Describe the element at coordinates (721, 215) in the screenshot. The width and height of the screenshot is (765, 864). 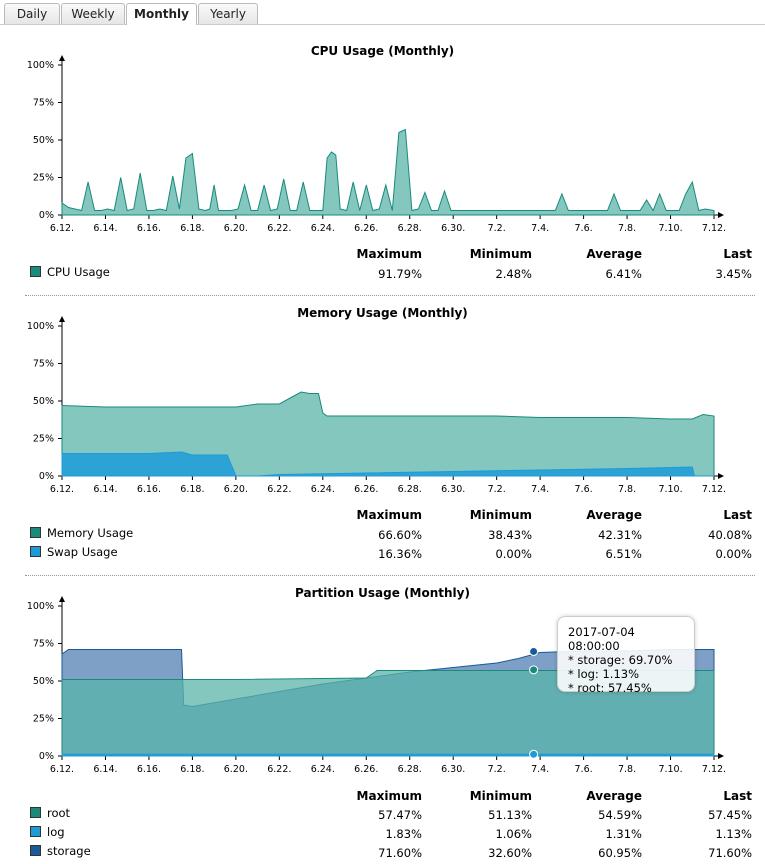
I see `x-axis-arrow` at that location.